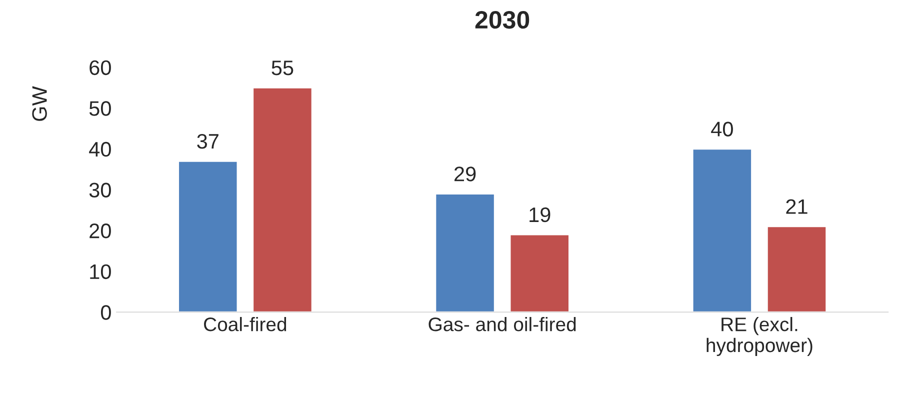 This screenshot has height=408, width=897. What do you see at coordinates (100, 272) in the screenshot?
I see `y-tick-label: 10` at bounding box center [100, 272].